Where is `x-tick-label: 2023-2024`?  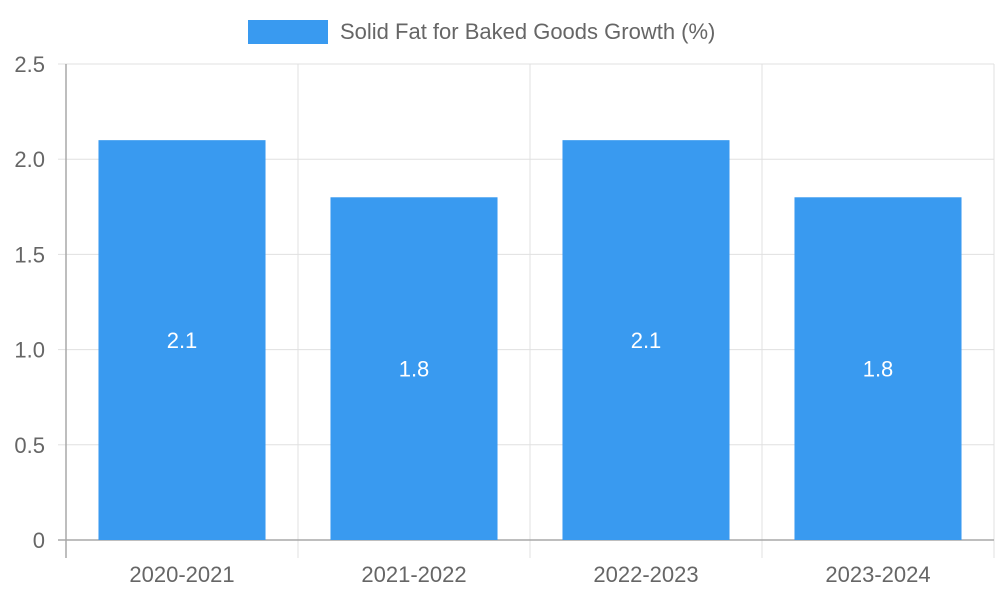
x-tick-label: 2023-2024 is located at coordinates (877, 574).